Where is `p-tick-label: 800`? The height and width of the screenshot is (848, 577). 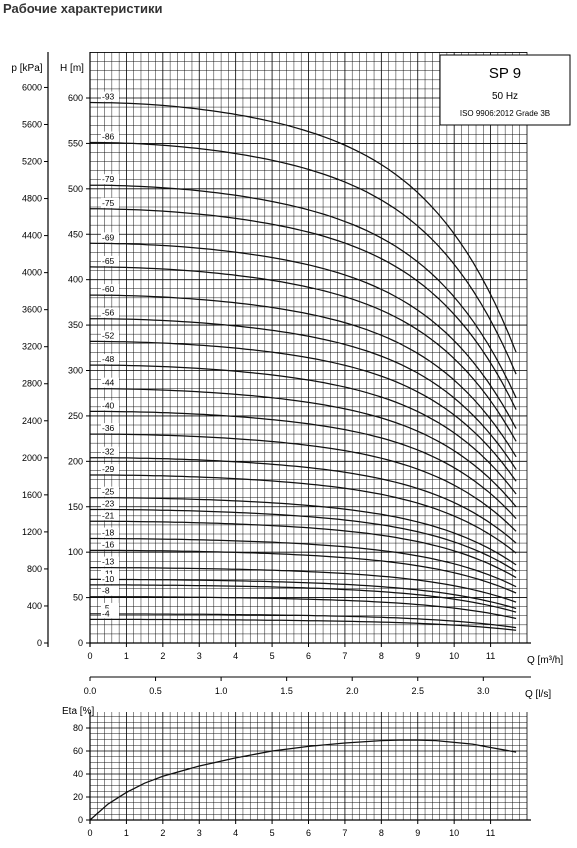
p-tick-label: 800 is located at coordinates (34, 569).